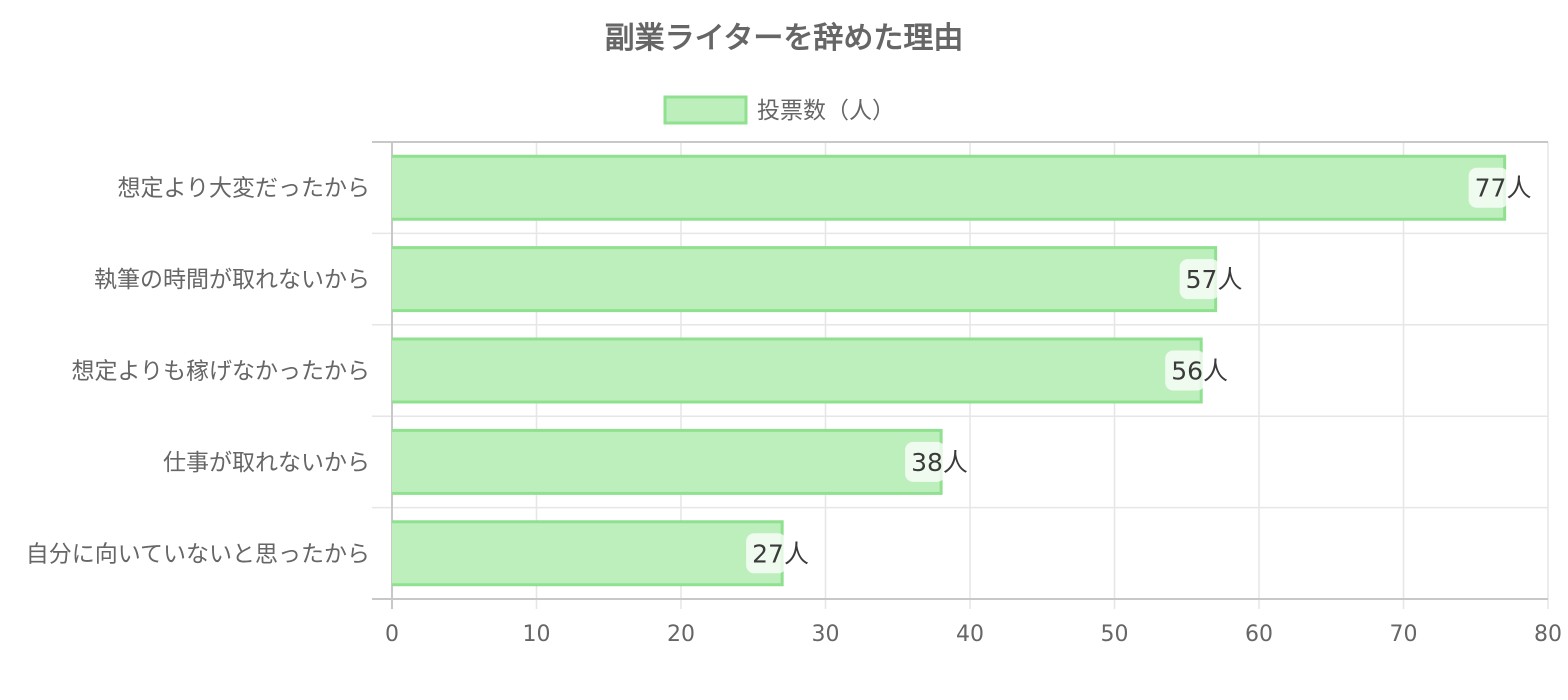 The image size is (1568, 700). Describe the element at coordinates (826, 111) in the screenshot. I see `legend-label: 投票数（人）` at that location.